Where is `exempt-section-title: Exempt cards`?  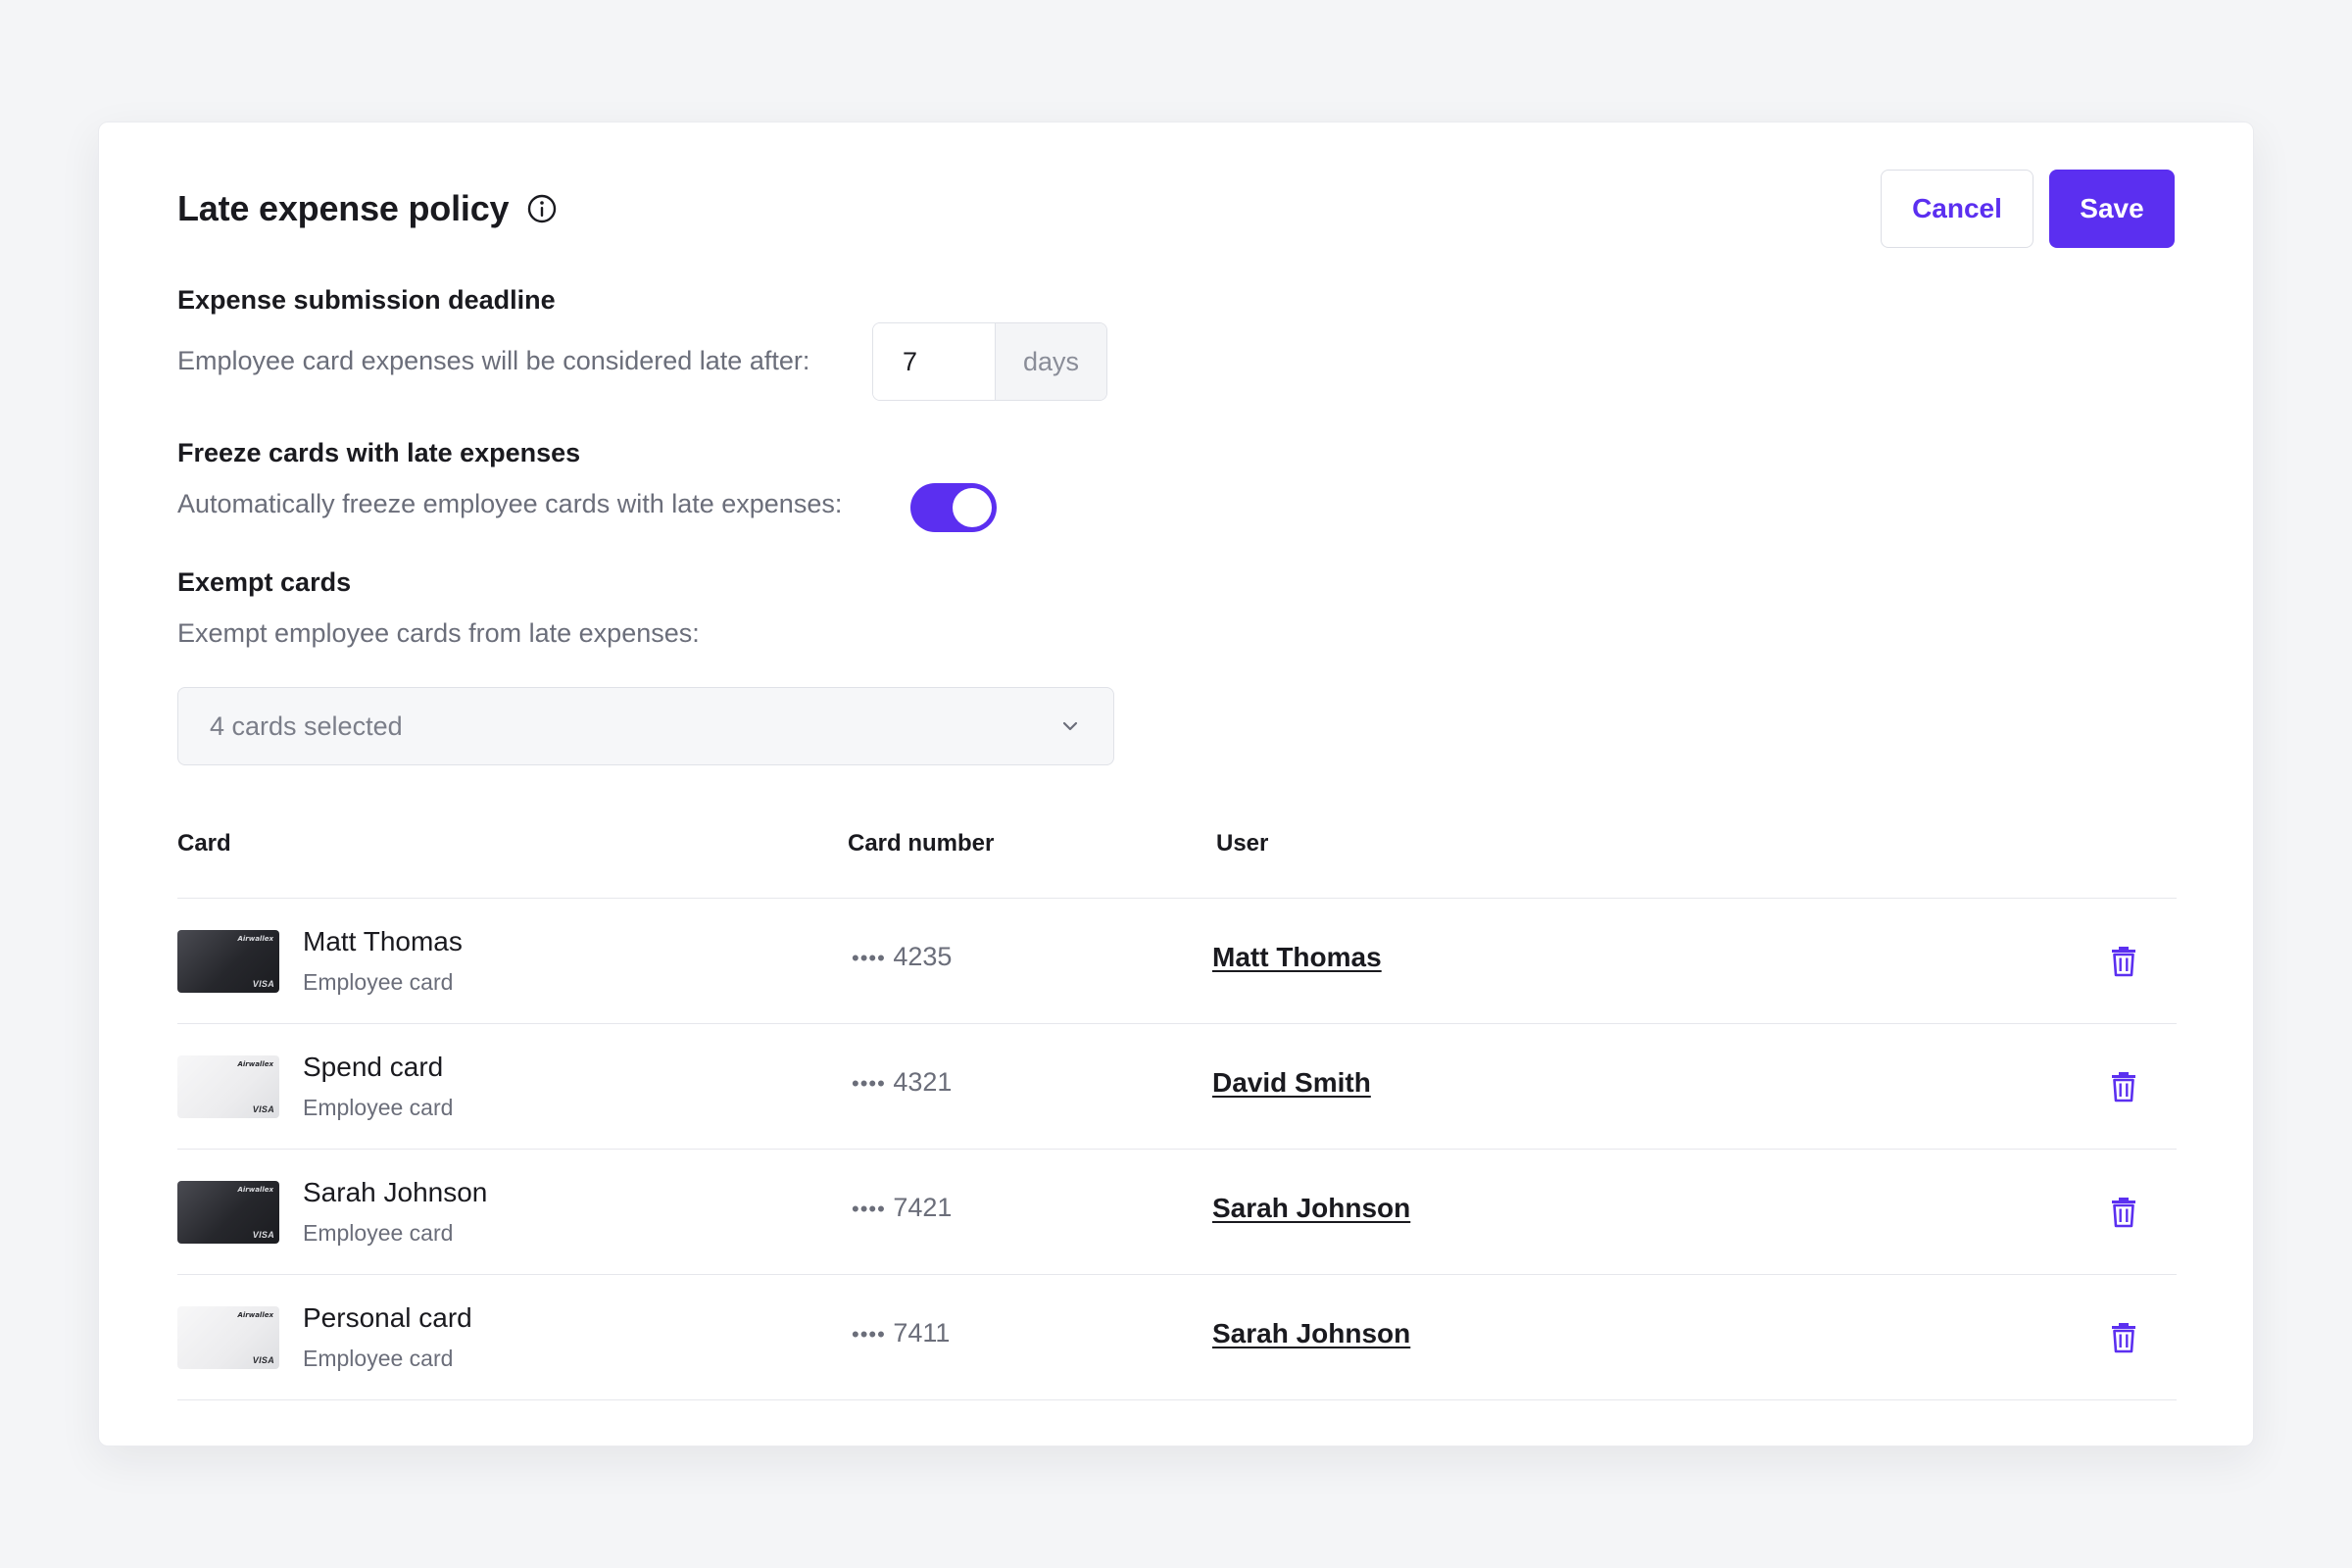
exempt-section-title: Exempt cards is located at coordinates (264, 582).